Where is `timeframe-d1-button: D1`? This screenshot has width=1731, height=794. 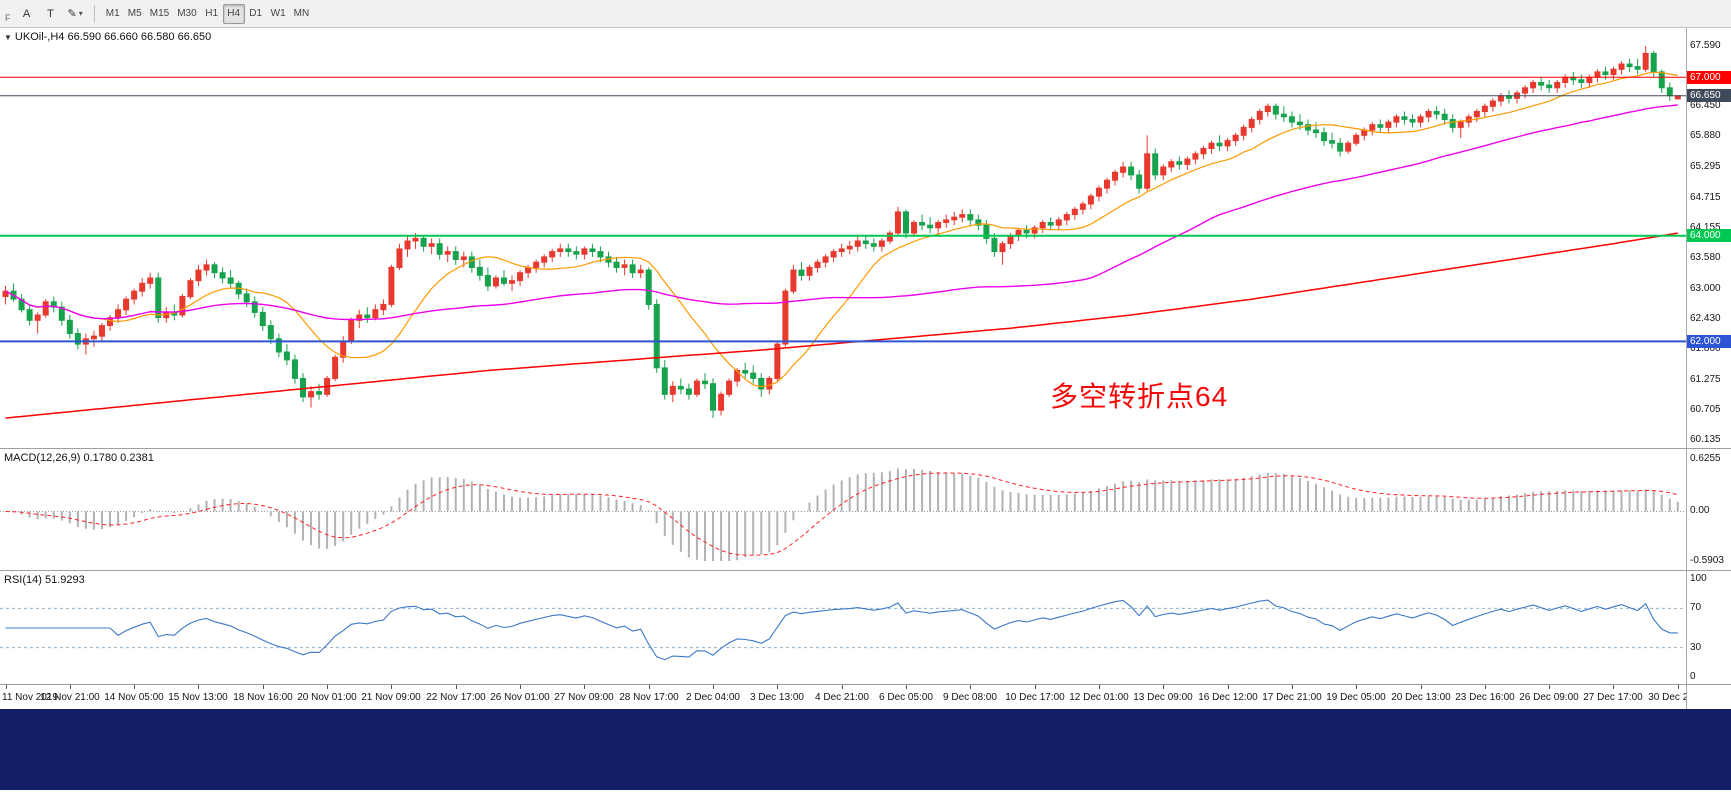 timeframe-d1-button: D1 is located at coordinates (256, 13).